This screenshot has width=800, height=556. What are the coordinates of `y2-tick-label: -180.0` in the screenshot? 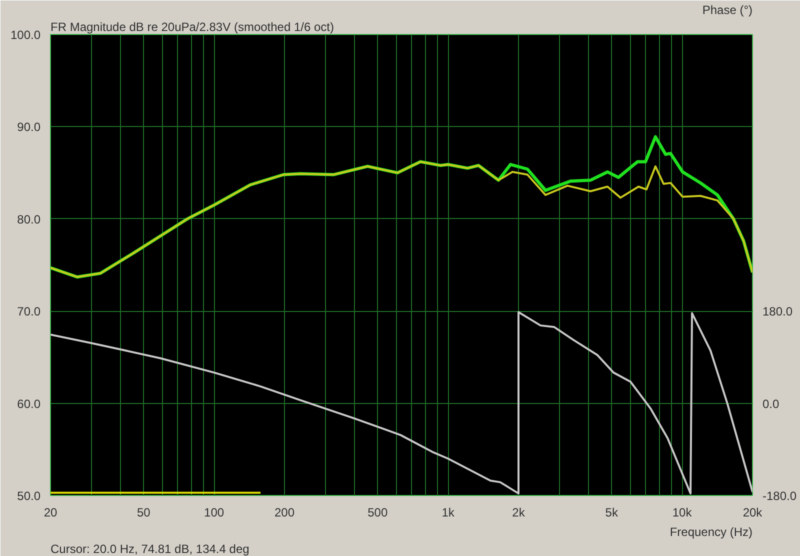 It's located at (779, 496).